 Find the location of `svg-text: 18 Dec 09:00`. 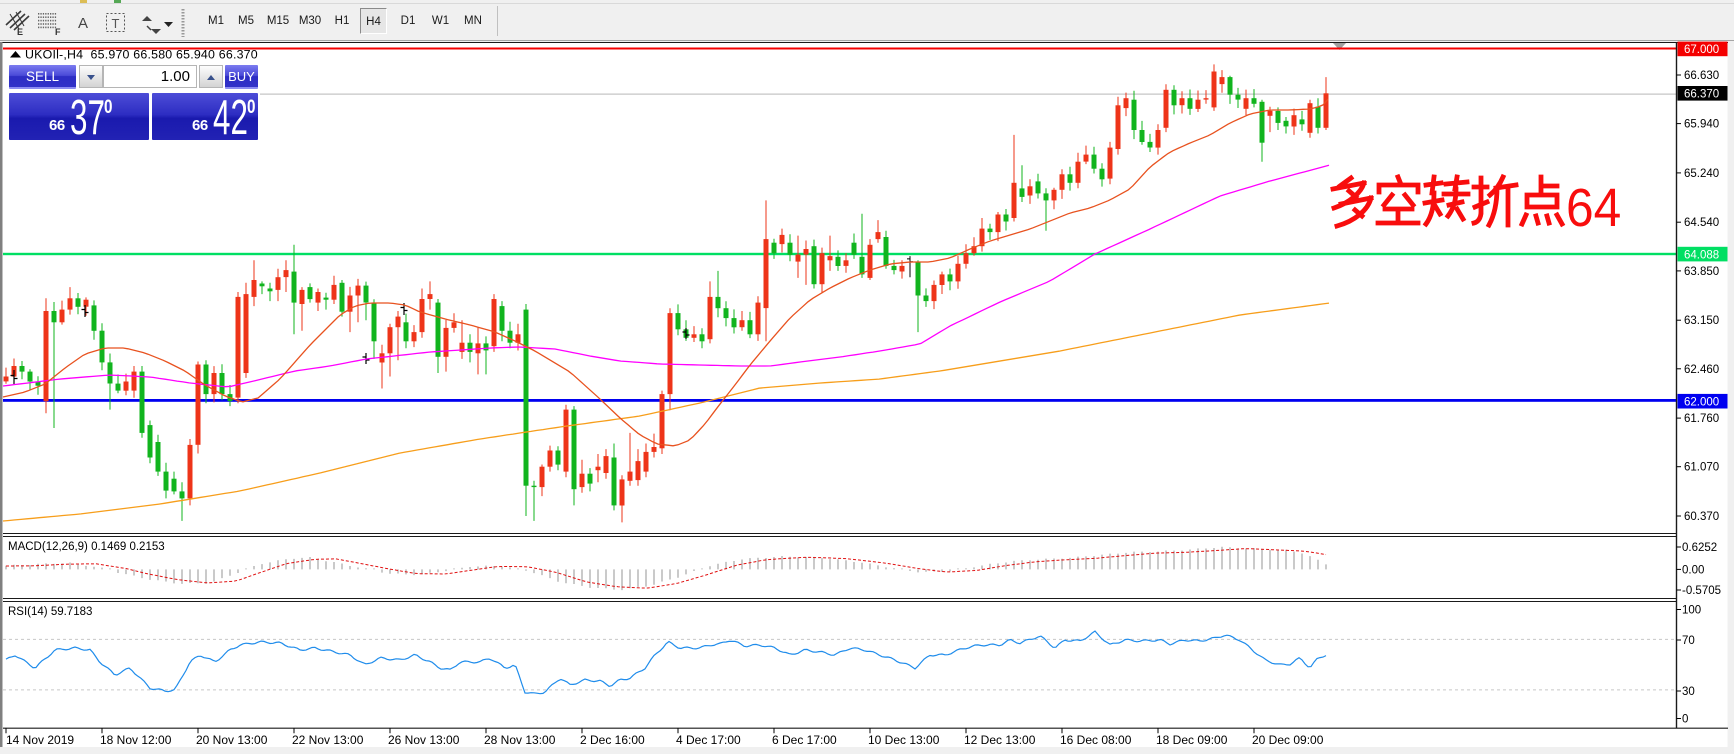

svg-text: 18 Dec 09:00 is located at coordinates (1192, 740).